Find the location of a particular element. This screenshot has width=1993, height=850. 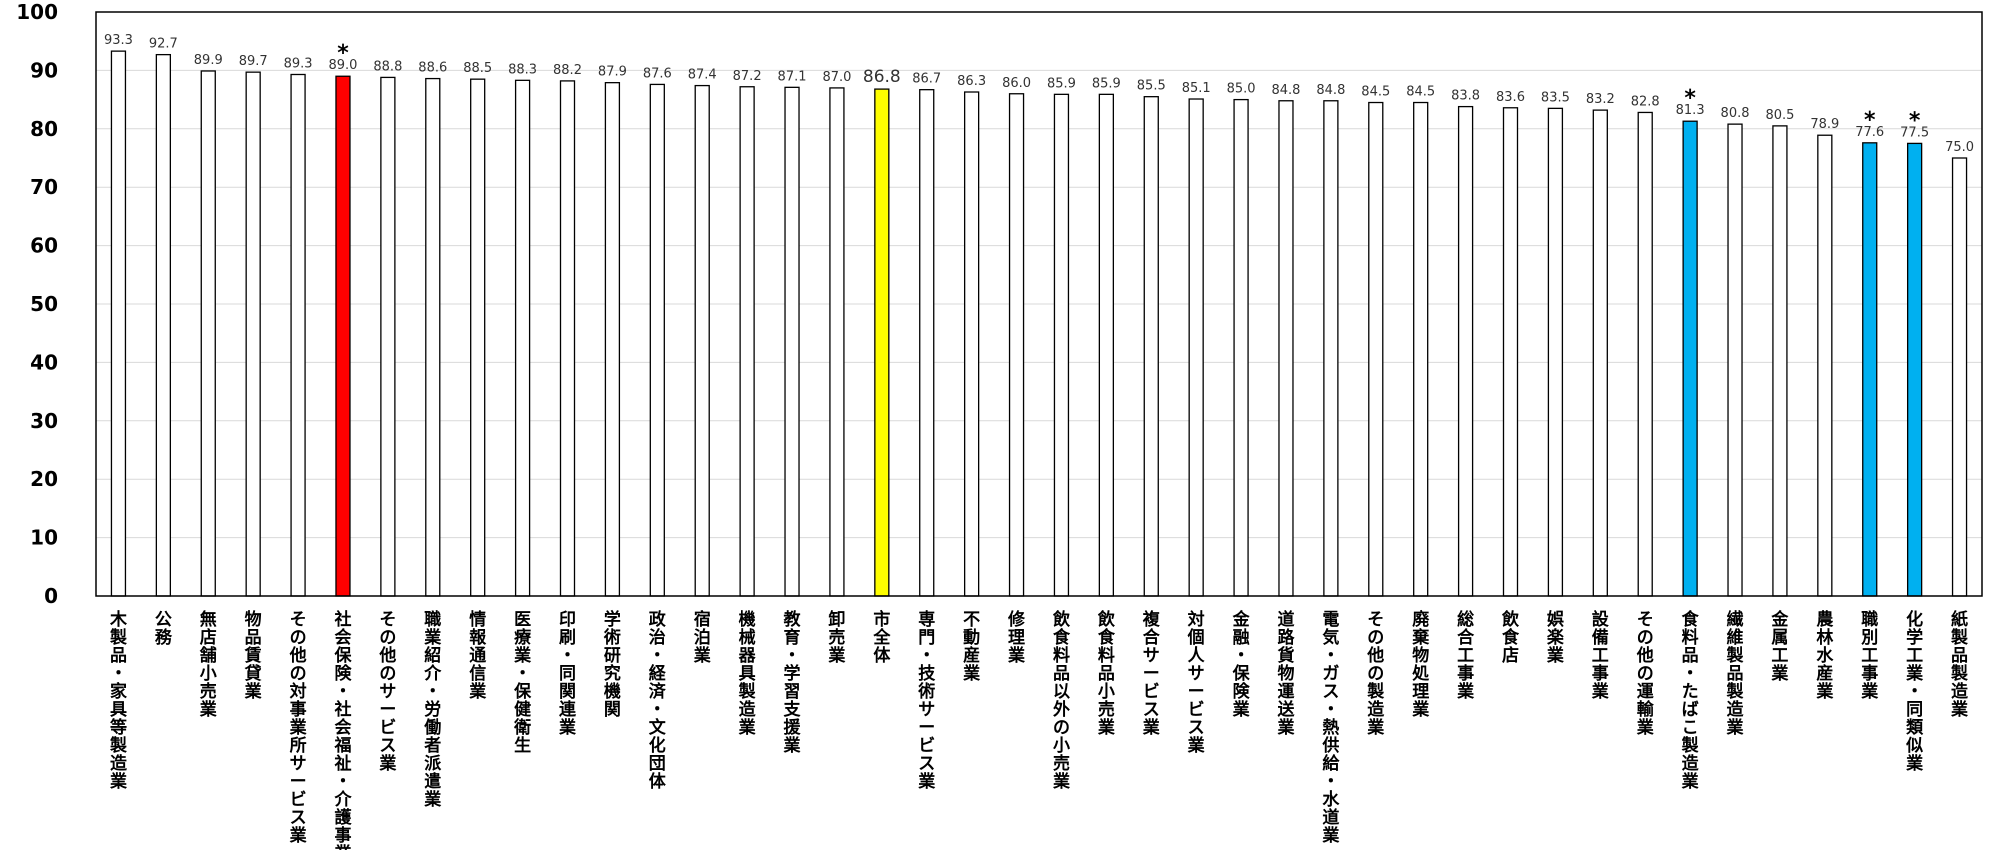

category-label: 機械器具製造業 is located at coordinates (747, 673).